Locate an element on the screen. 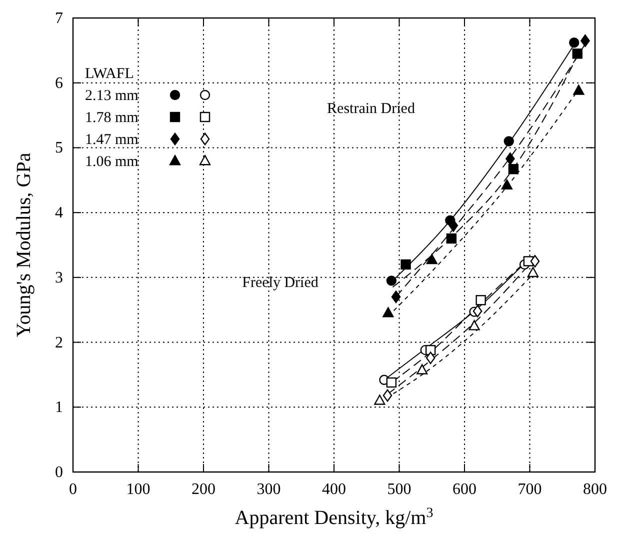  x-tick-label: 500 is located at coordinates (399, 489).